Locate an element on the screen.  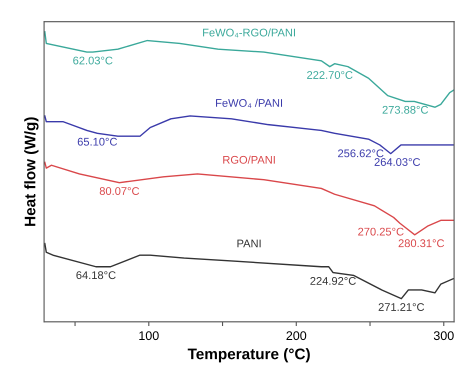
x-tick-label: 300 is located at coordinates (444, 335).